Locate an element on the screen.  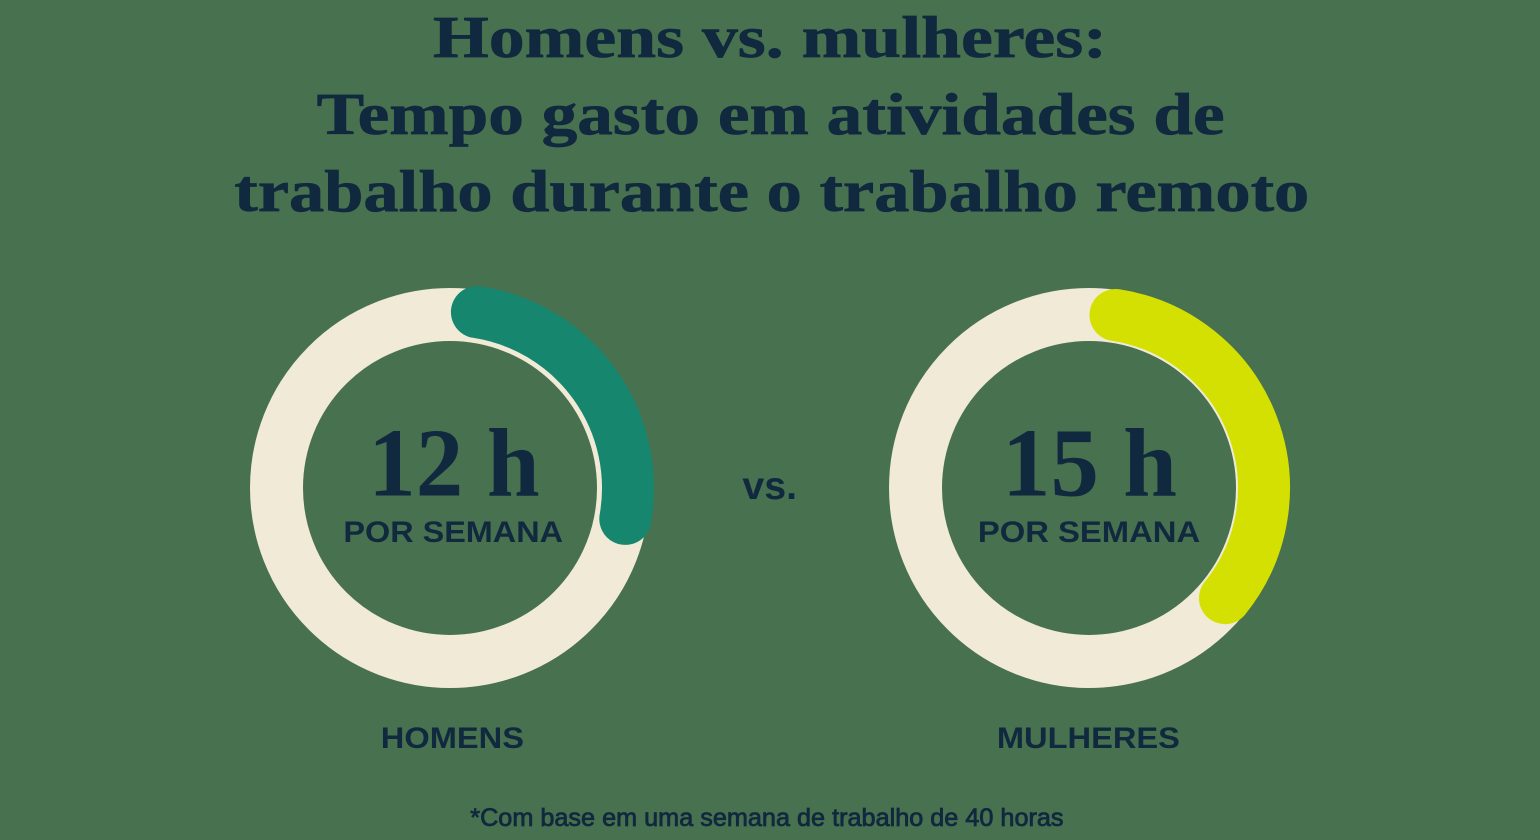
svg-text: MULHERES is located at coordinates (1088, 738).